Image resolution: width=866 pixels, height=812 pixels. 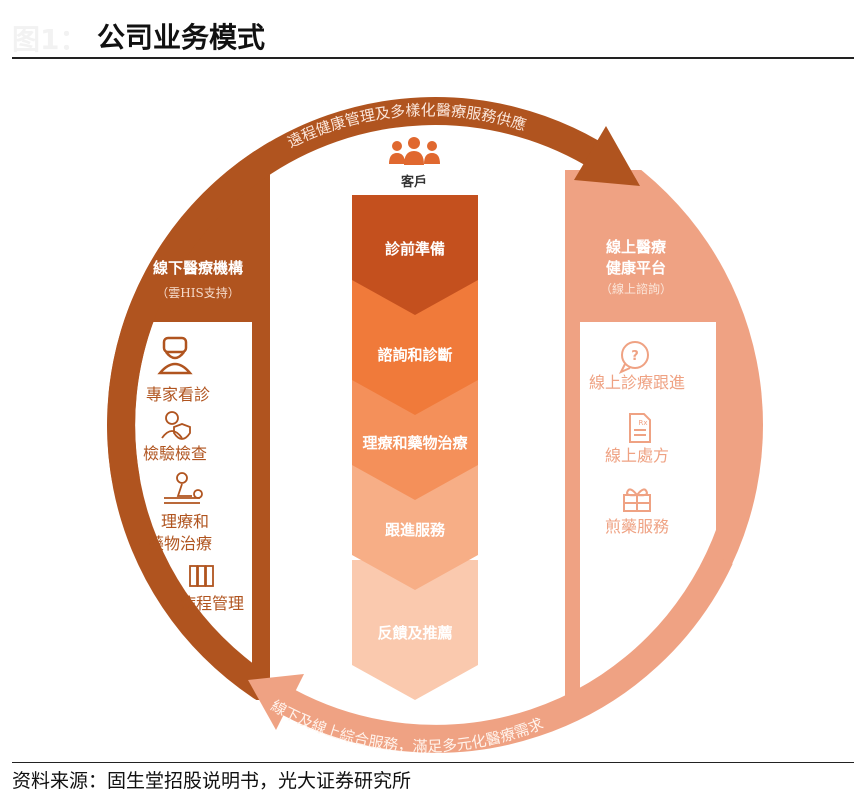 What do you see at coordinates (636, 288) in the screenshot?
I see `right-subtitle: （線上諮詢）` at bounding box center [636, 288].